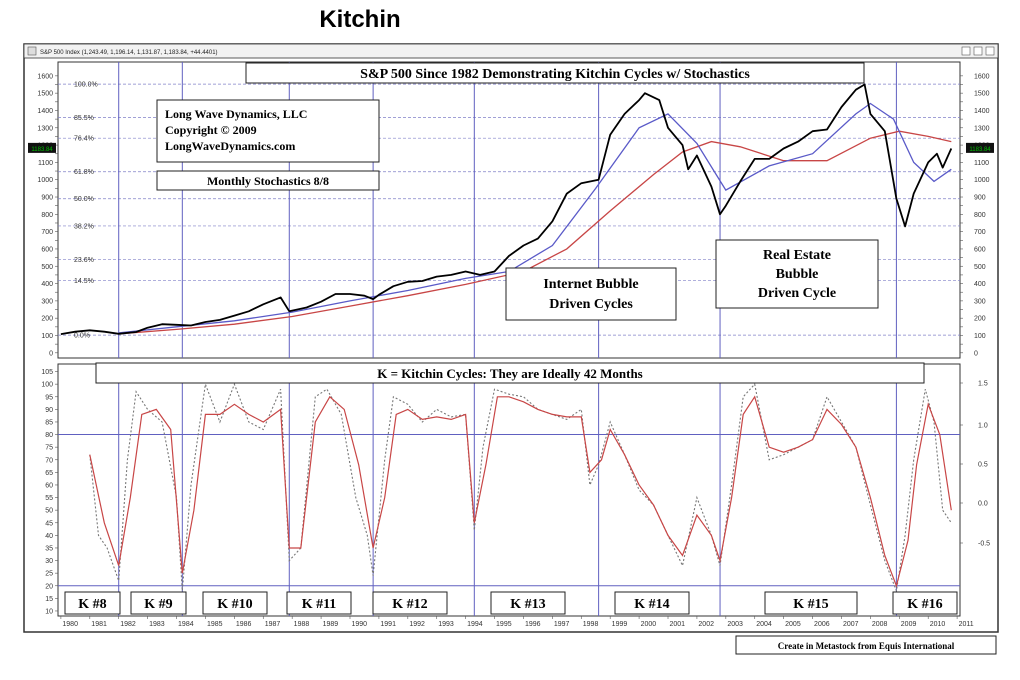 This screenshot has width=1020, height=680. What do you see at coordinates (47, 319) in the screenshot?
I see `price-left-tick-label: 200` at bounding box center [47, 319].